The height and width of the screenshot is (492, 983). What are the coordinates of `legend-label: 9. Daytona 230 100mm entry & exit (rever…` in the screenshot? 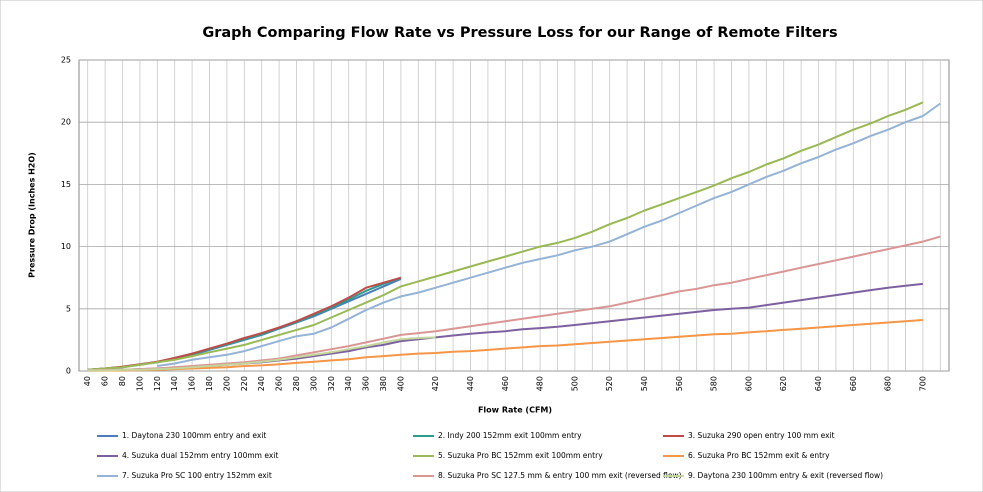 It's located at (785, 475).